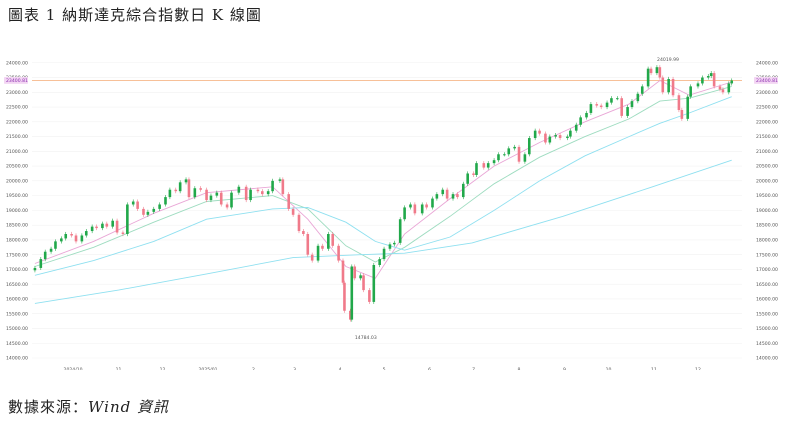 The width and height of the screenshot is (788, 424). I want to click on y-tick-label-right: 15500.00, so click(767, 314).